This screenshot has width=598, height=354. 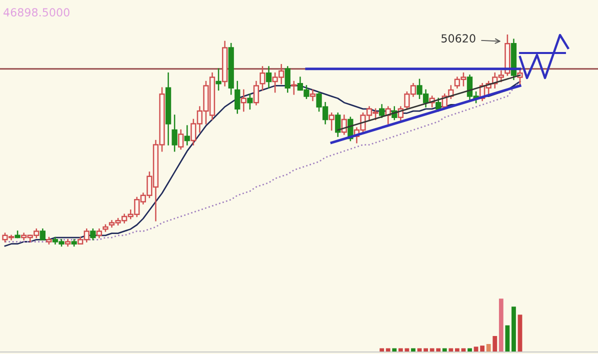 I want to click on annotation: 50620, so click(x=459, y=38).